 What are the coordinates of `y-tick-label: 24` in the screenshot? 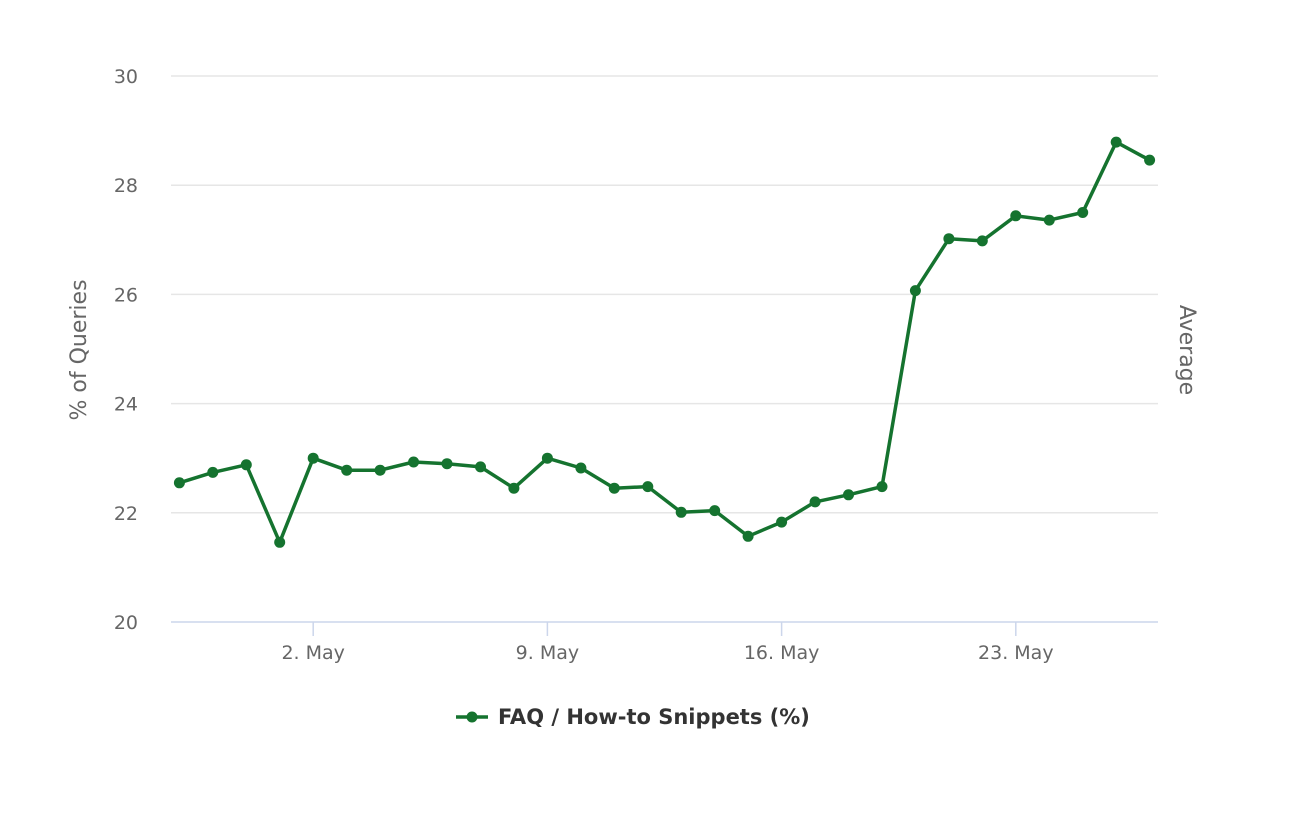 It's located at (126, 405).